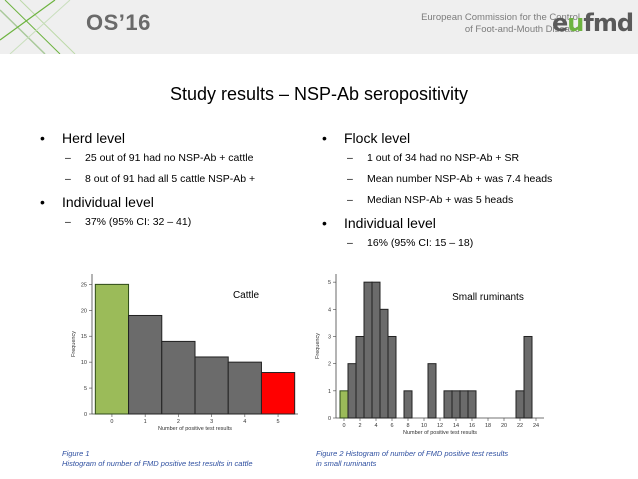 This screenshot has width=638, height=479. What do you see at coordinates (488, 426) in the screenshot?
I see `x-tick-label: 18` at bounding box center [488, 426].